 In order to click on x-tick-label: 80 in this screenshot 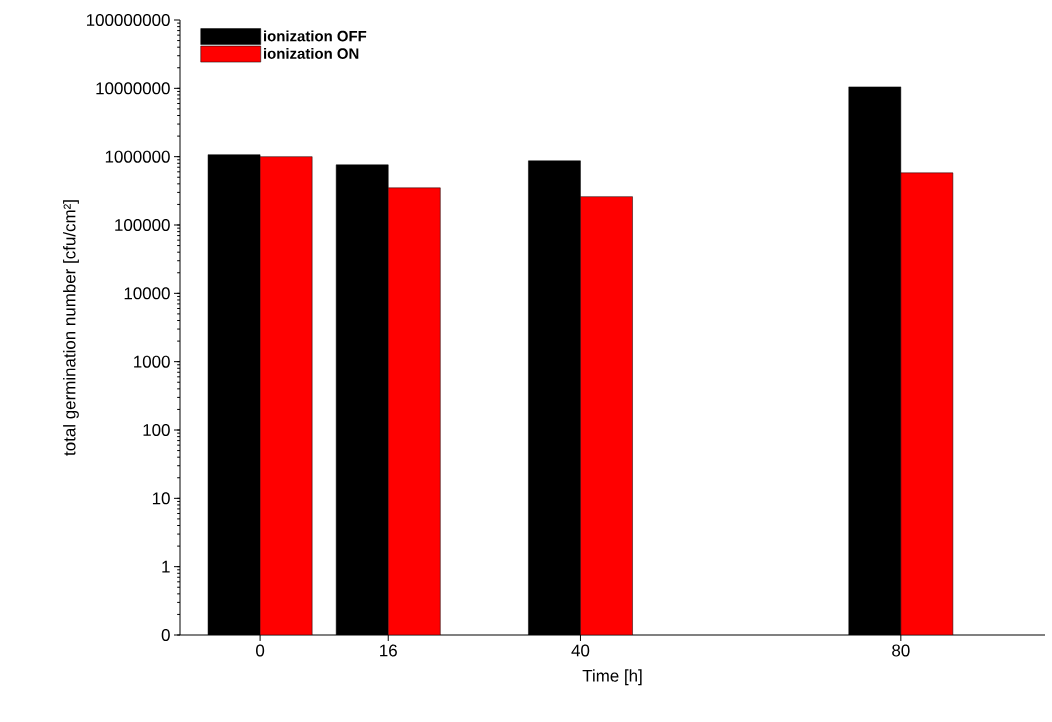, I will do `click(901, 650)`.